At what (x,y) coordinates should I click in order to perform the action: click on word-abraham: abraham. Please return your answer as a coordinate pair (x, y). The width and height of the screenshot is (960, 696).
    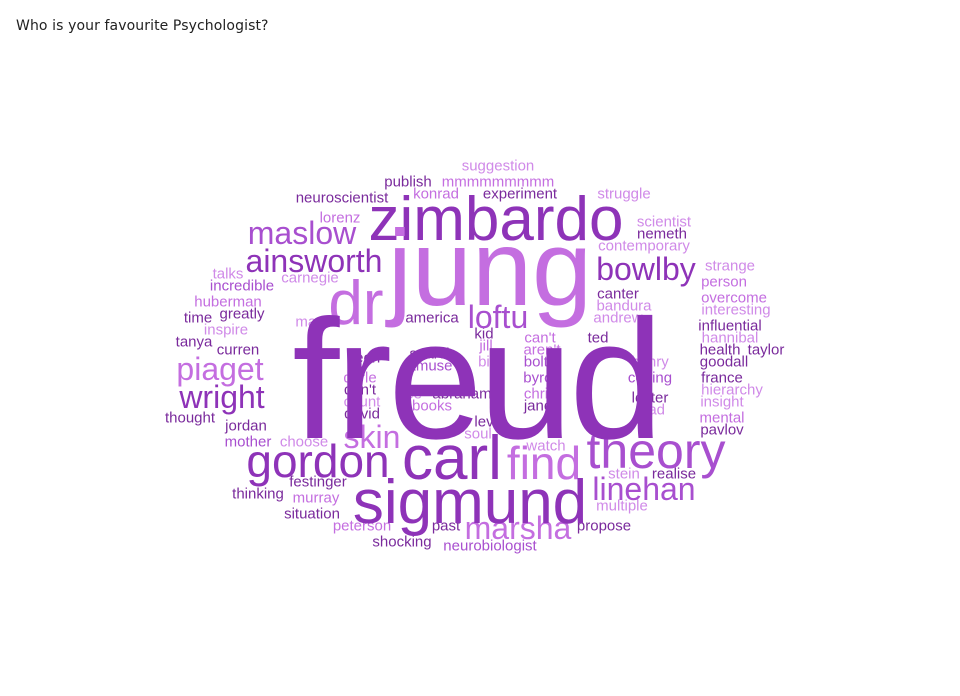
    Looking at the image, I should click on (462, 394).